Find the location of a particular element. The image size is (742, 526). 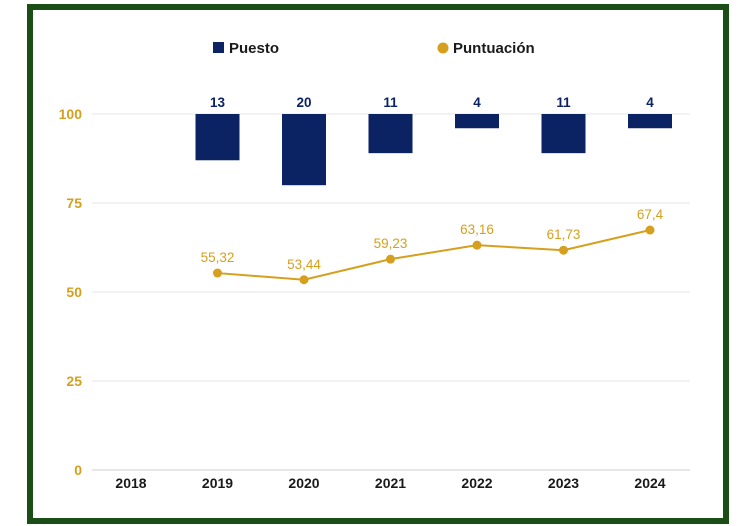

puntuacion-point-label: 55,32 is located at coordinates (218, 257).